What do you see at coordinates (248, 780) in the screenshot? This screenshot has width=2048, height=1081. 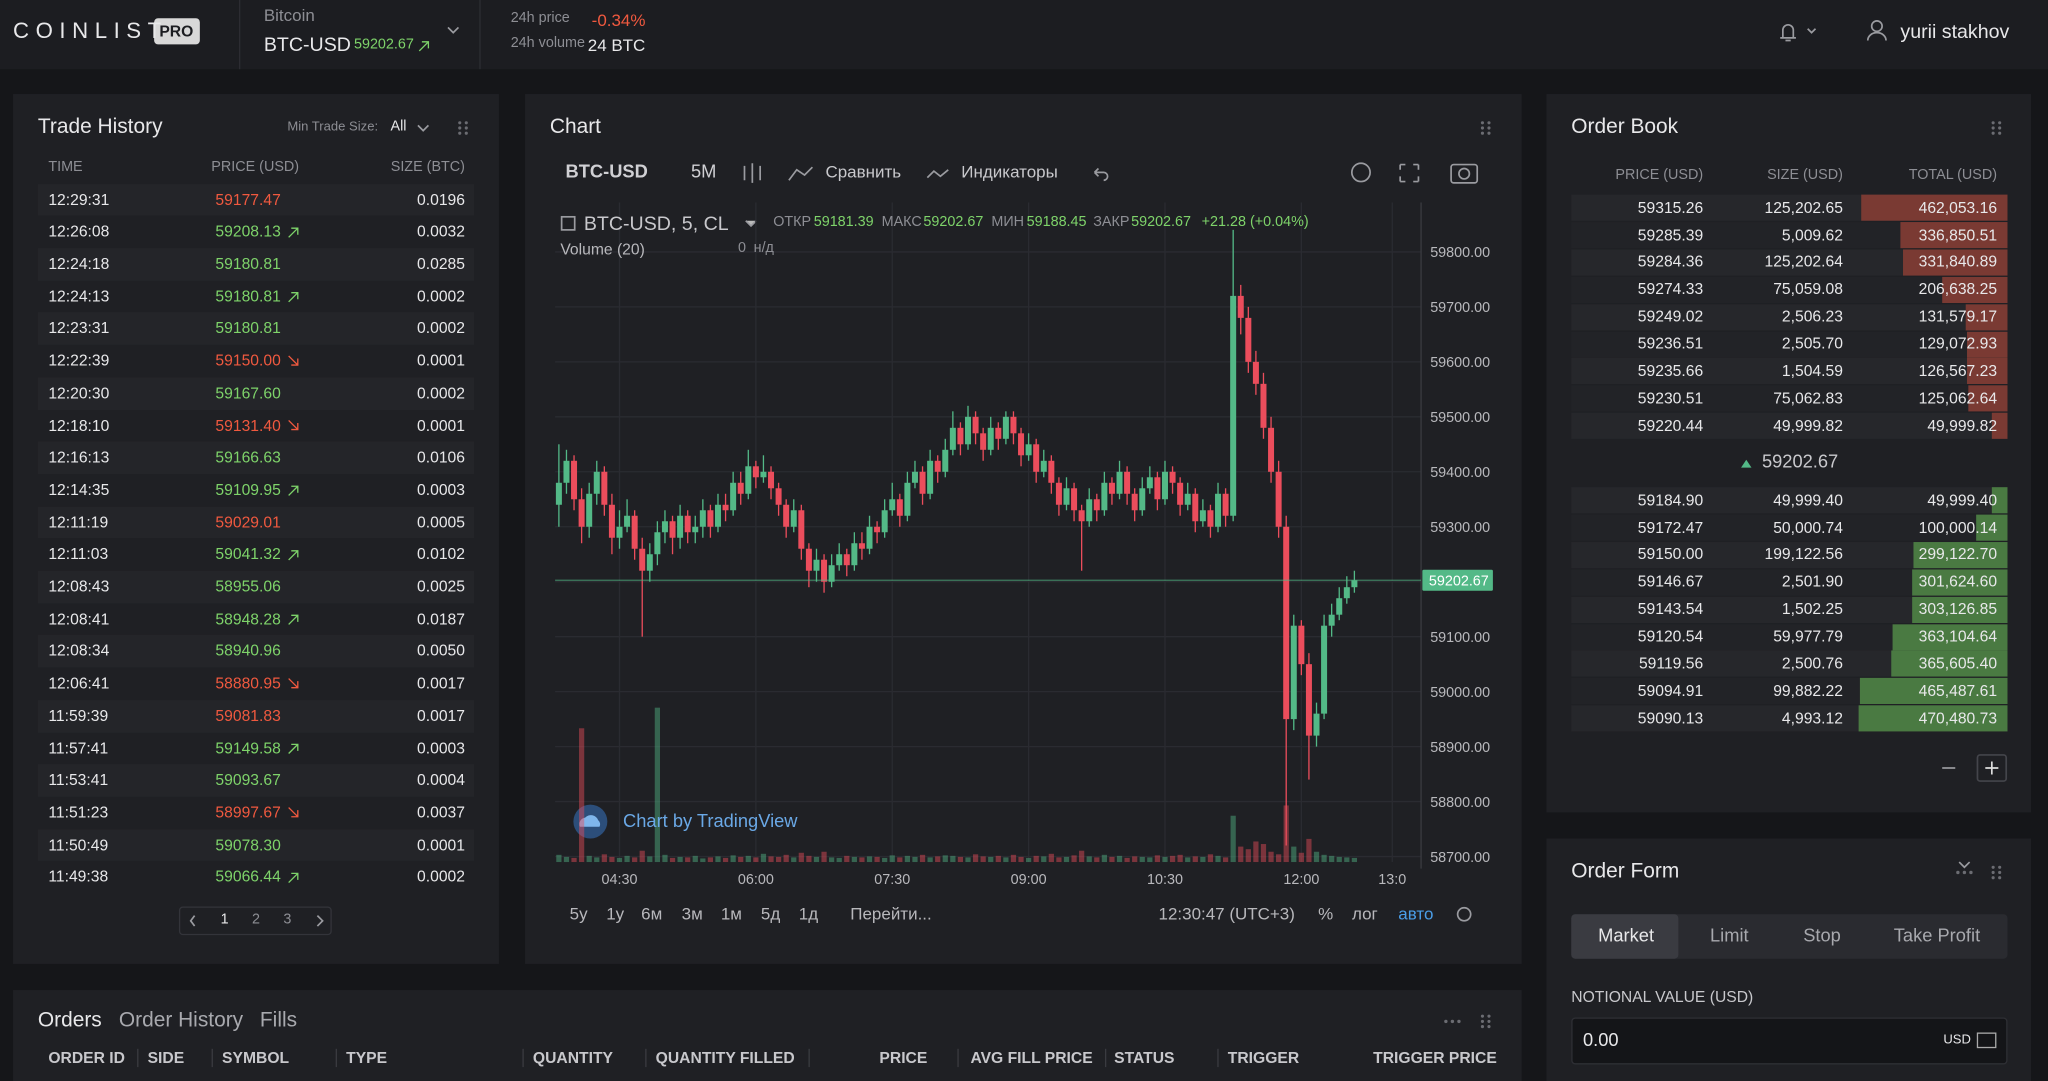 I see `trade-price: 59093.67` at bounding box center [248, 780].